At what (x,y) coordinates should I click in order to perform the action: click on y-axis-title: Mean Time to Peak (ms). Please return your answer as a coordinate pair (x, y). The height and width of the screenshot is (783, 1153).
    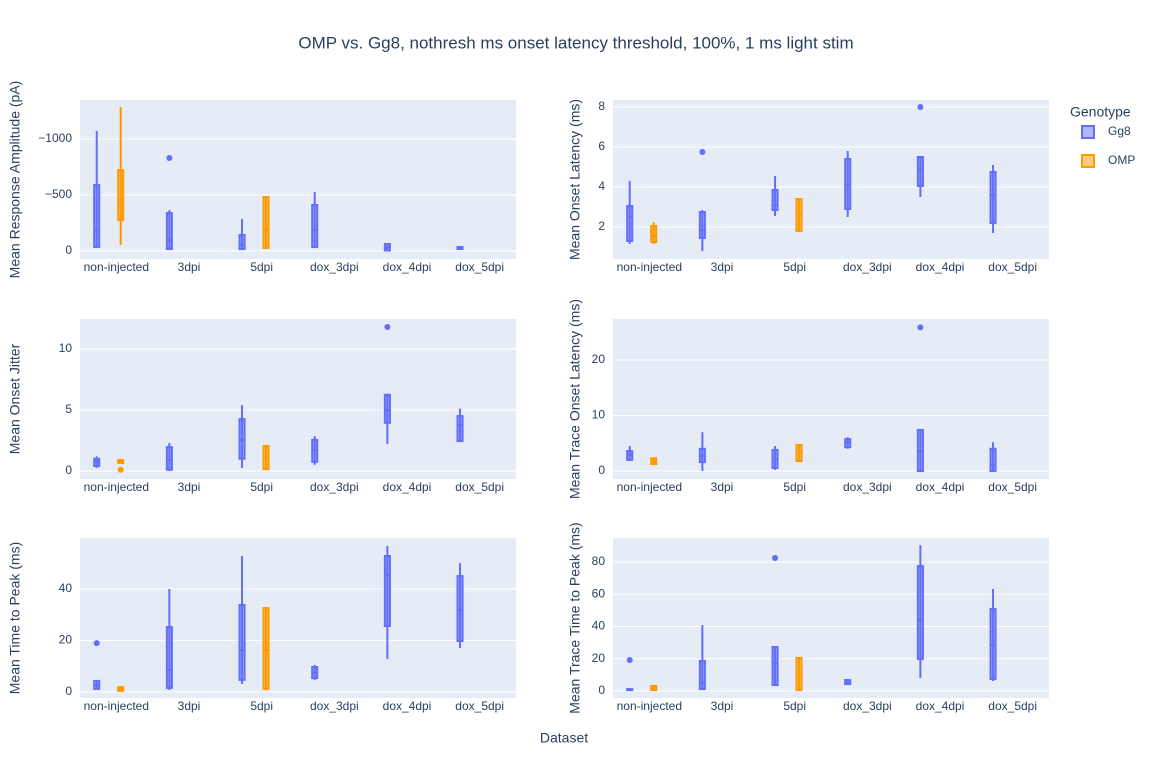
    Looking at the image, I should click on (15, 618).